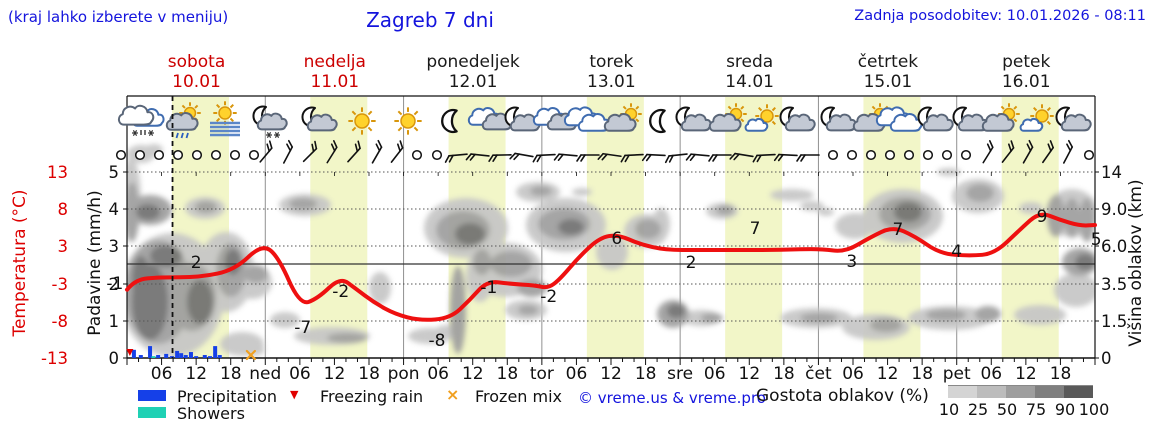 The width and height of the screenshot is (1152, 443). What do you see at coordinates (404, 374) in the screenshot?
I see `x-day-label: pon` at bounding box center [404, 374].